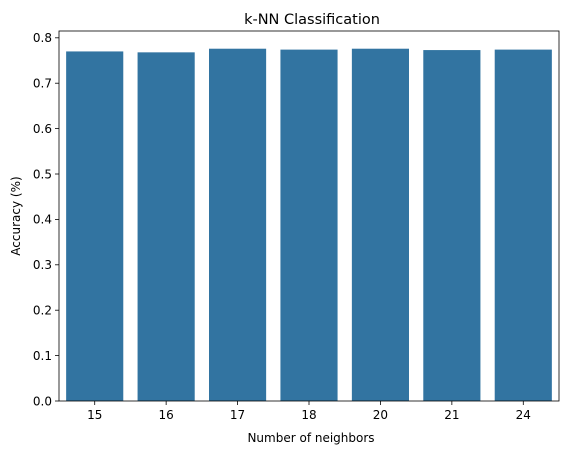 The height and width of the screenshot is (455, 567). I want to click on x-tick-label: 16, so click(166, 415).